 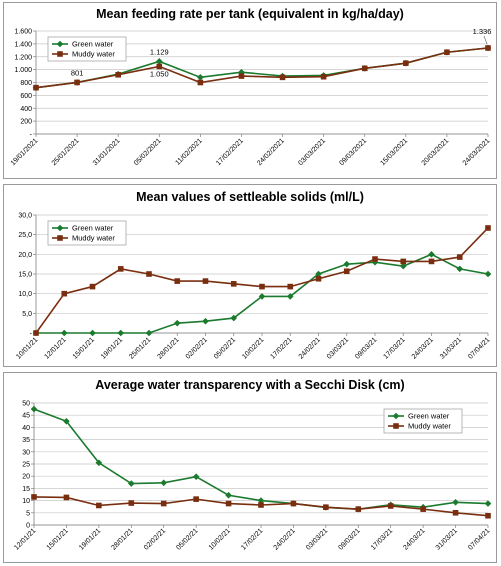 I want to click on x-tick-label: 03/03/2021, so click(x=312, y=152).